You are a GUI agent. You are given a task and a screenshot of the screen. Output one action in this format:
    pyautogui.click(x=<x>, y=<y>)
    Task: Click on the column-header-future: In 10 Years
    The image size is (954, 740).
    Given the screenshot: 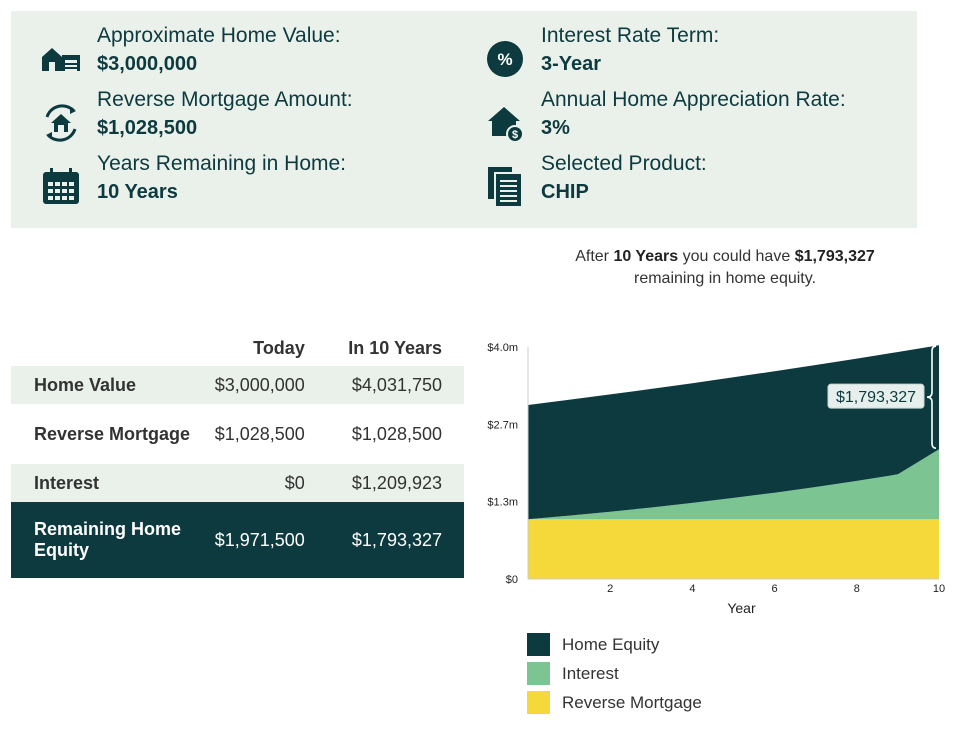 What is the action you would take?
    pyautogui.click(x=395, y=347)
    